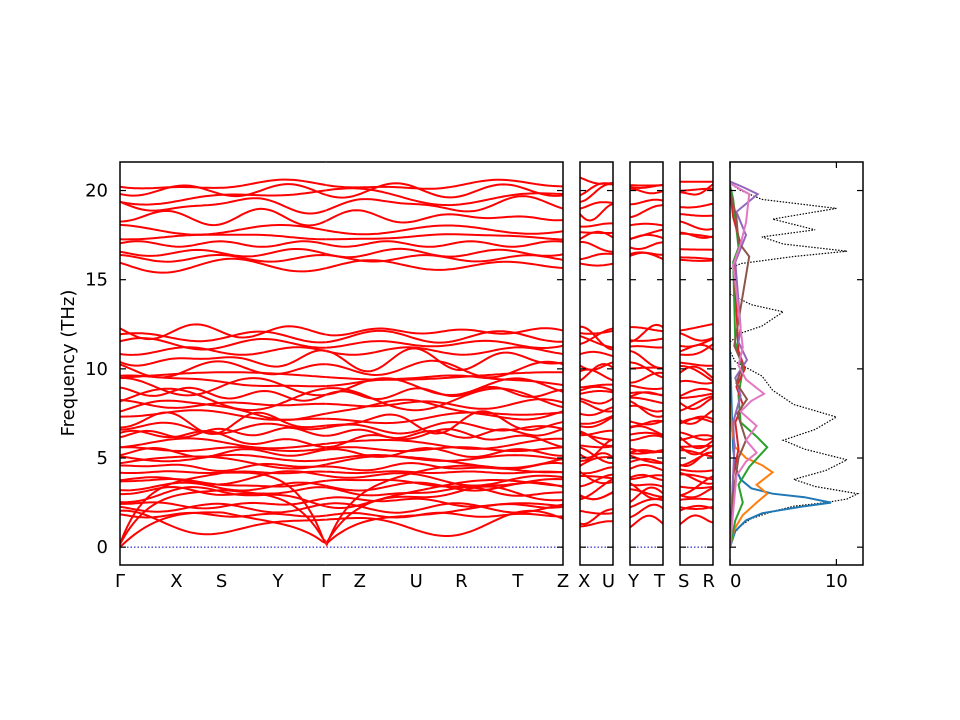 The height and width of the screenshot is (720, 960). Describe the element at coordinates (68, 363) in the screenshot. I see `y-axis-label: Frequency (THz)` at that location.